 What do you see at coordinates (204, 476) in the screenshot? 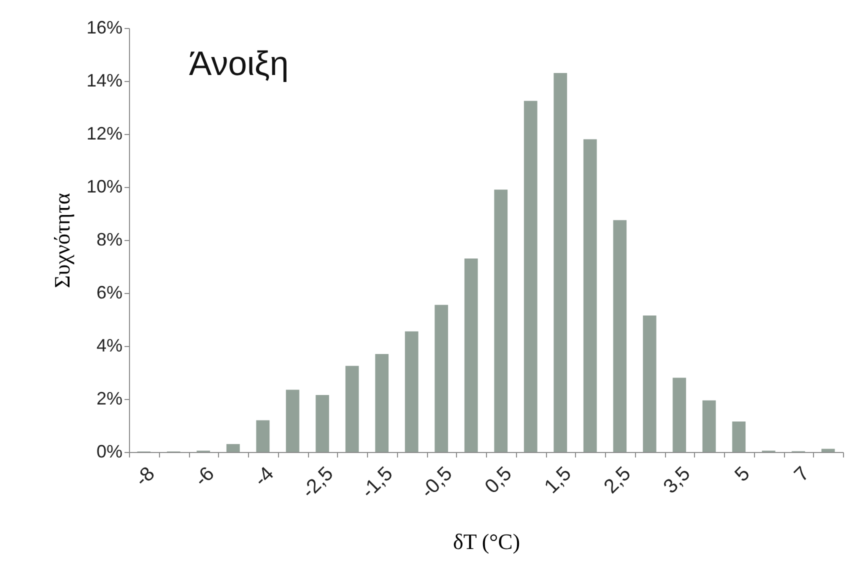
I see `x-tick-label: -6` at bounding box center [204, 476].